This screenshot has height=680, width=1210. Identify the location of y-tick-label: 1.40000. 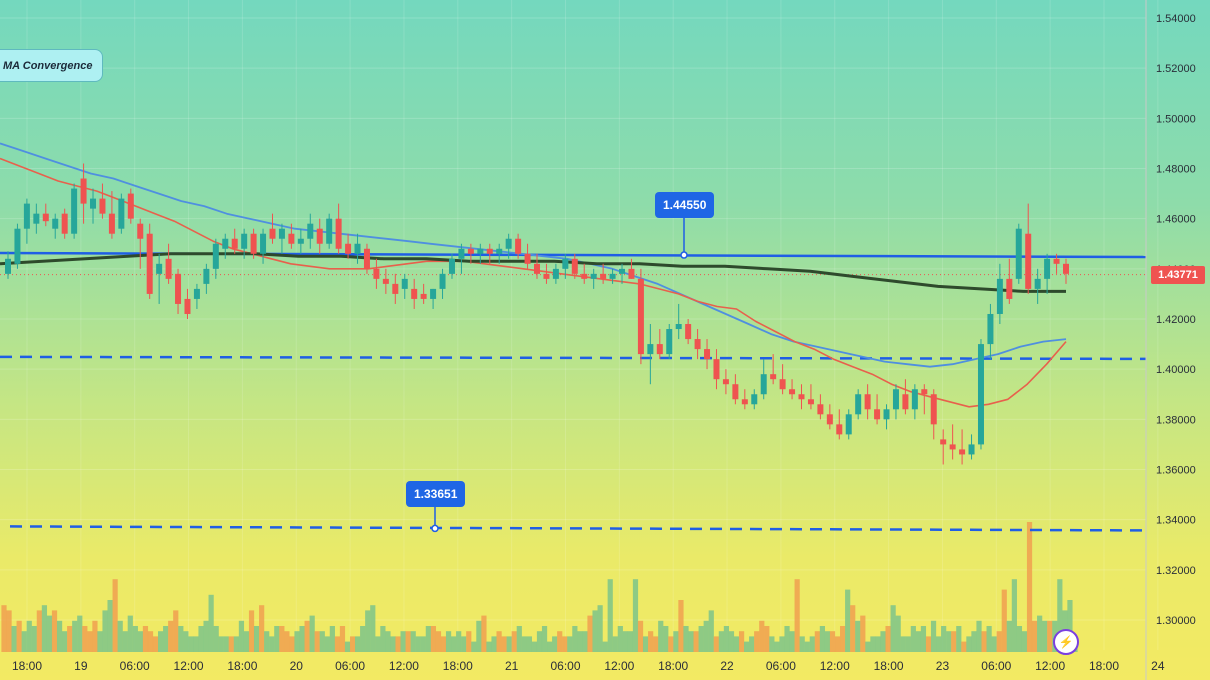
(1176, 370).